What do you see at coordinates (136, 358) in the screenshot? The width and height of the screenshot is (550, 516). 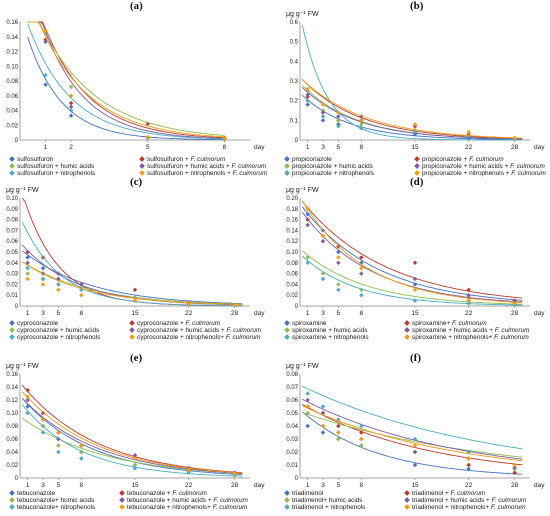 I see `panel-label: (e)` at bounding box center [136, 358].